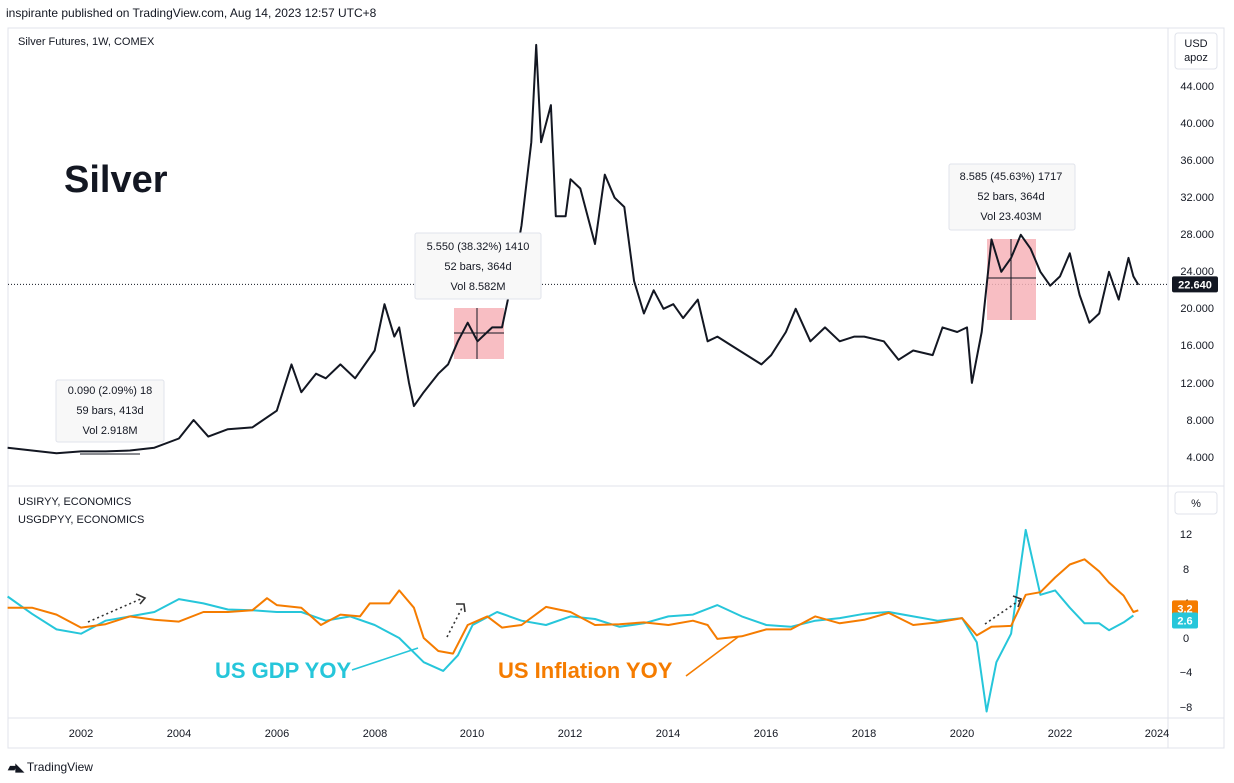  Describe the element at coordinates (109, 431) in the screenshot. I see `tooltip-line: Vol 2.918M` at that location.